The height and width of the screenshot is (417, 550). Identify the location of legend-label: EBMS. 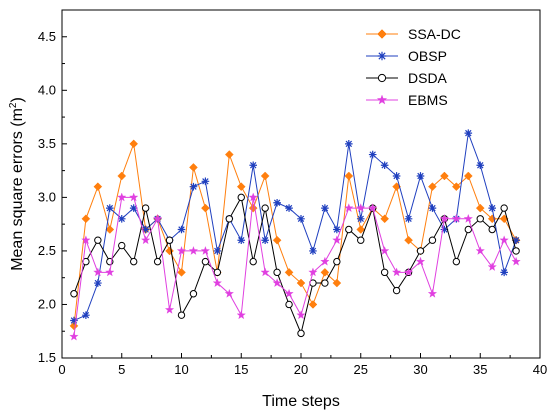
(428, 100).